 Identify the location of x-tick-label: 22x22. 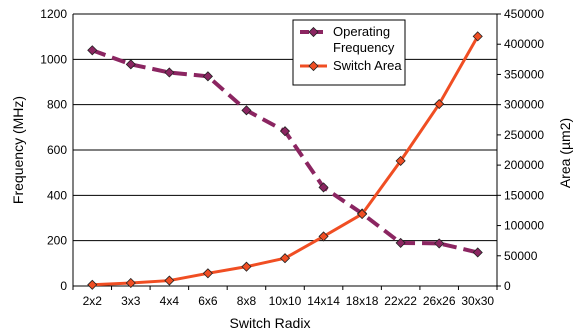
(400, 301).